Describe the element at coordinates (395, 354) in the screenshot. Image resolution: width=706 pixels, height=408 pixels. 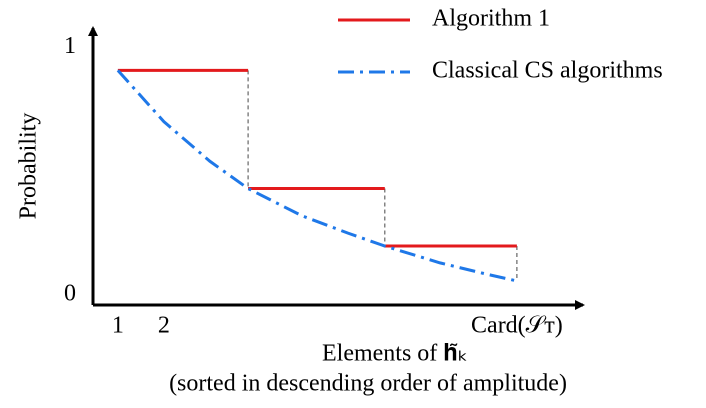
I see `x-axis-label: Elements of 𝐡̃ₖ` at that location.